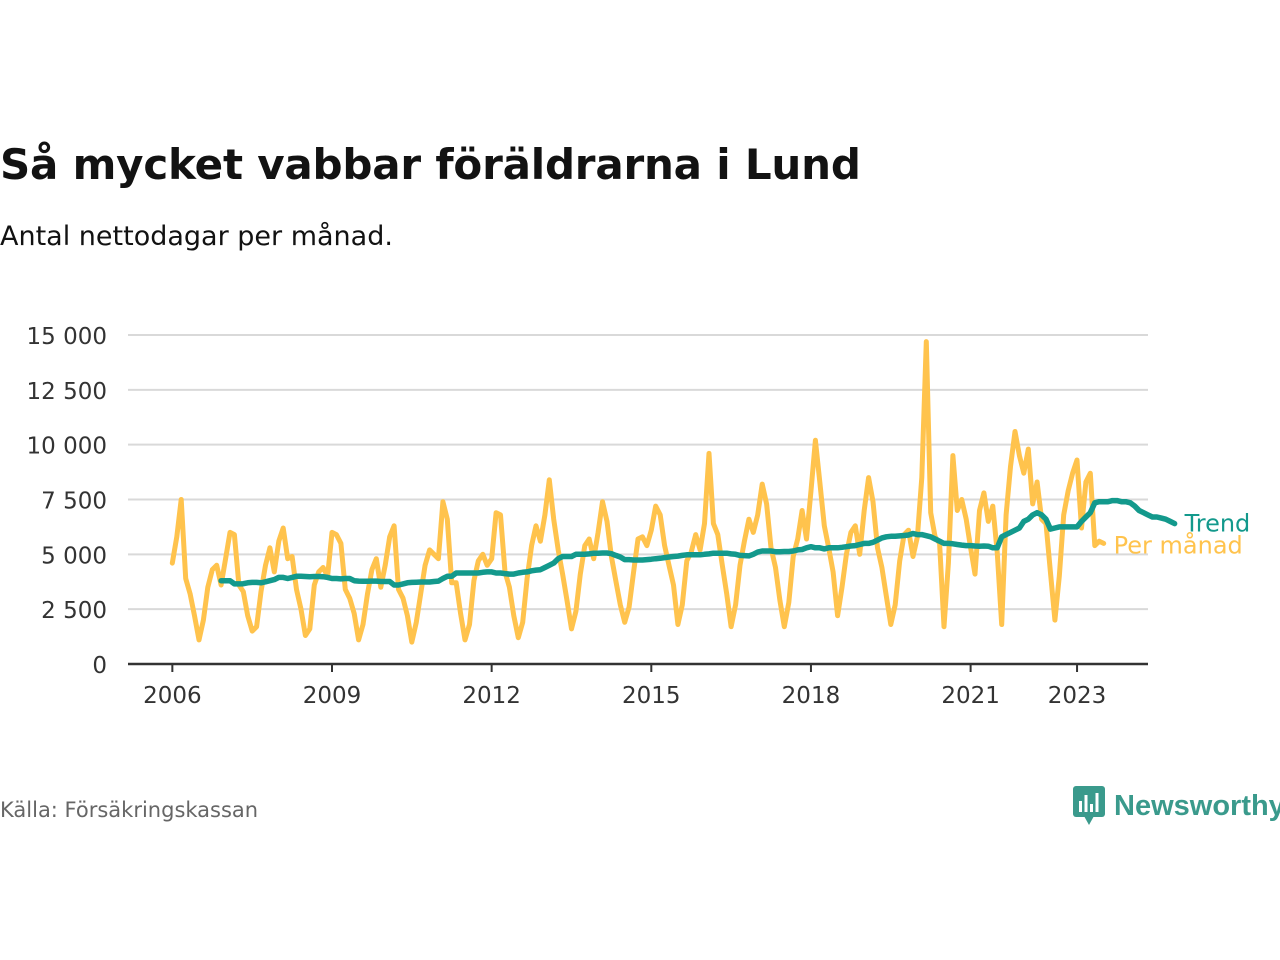 This screenshot has height=960, width=1280. What do you see at coordinates (67, 337) in the screenshot?
I see `y-tick-label: 15 000` at bounding box center [67, 337].